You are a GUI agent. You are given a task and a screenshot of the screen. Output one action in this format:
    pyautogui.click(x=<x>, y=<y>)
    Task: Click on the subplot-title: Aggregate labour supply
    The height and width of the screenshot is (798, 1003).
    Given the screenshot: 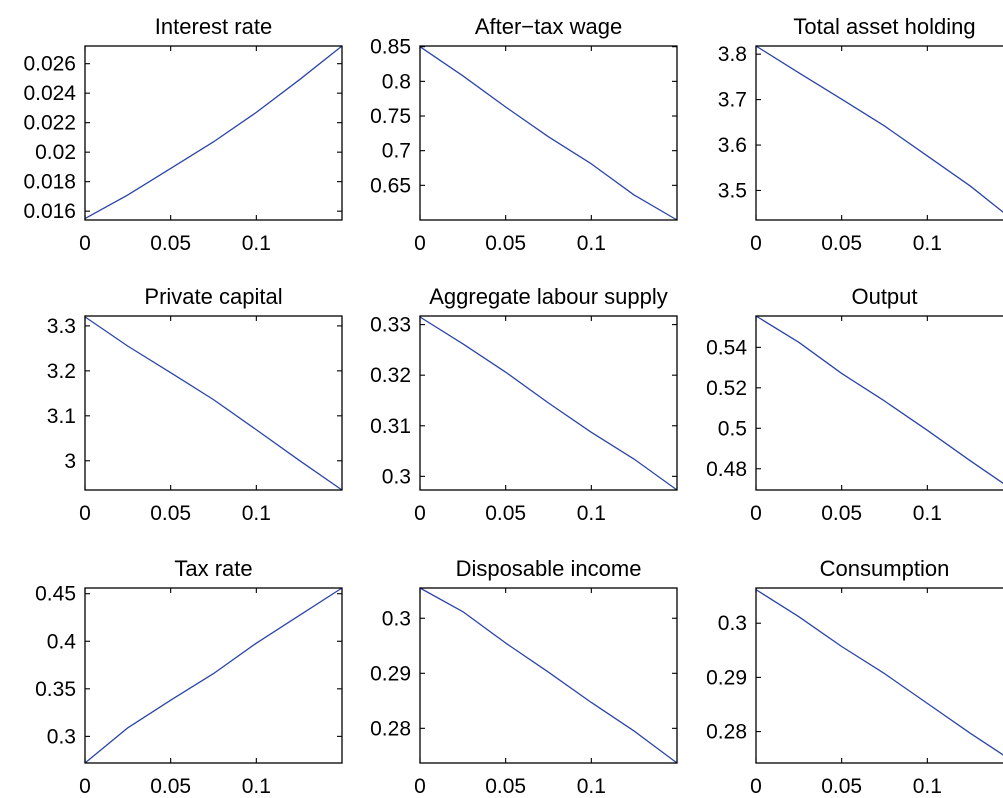 What is the action you would take?
    pyautogui.click(x=548, y=296)
    